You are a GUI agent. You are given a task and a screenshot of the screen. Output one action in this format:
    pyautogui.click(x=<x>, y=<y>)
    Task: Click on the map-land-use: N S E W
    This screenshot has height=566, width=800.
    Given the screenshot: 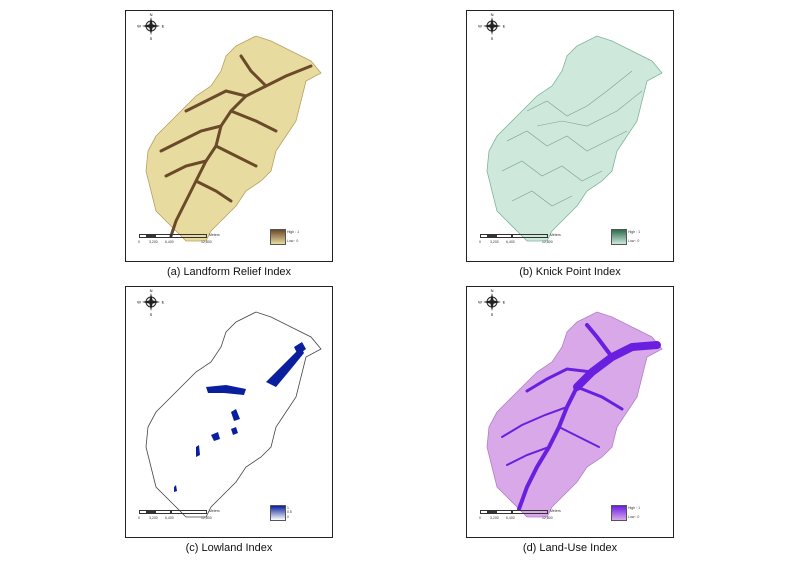 What is the action you would take?
    pyautogui.click(x=570, y=403)
    